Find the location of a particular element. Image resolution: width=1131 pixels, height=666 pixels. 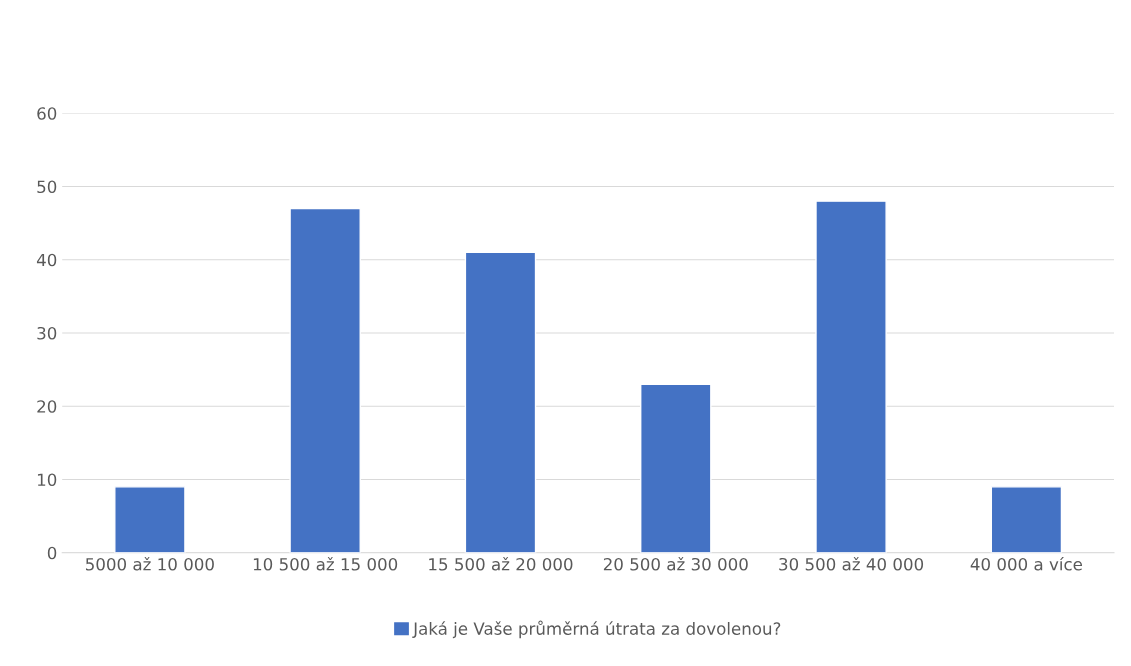

y-tick-label: 60 is located at coordinates (47, 113).